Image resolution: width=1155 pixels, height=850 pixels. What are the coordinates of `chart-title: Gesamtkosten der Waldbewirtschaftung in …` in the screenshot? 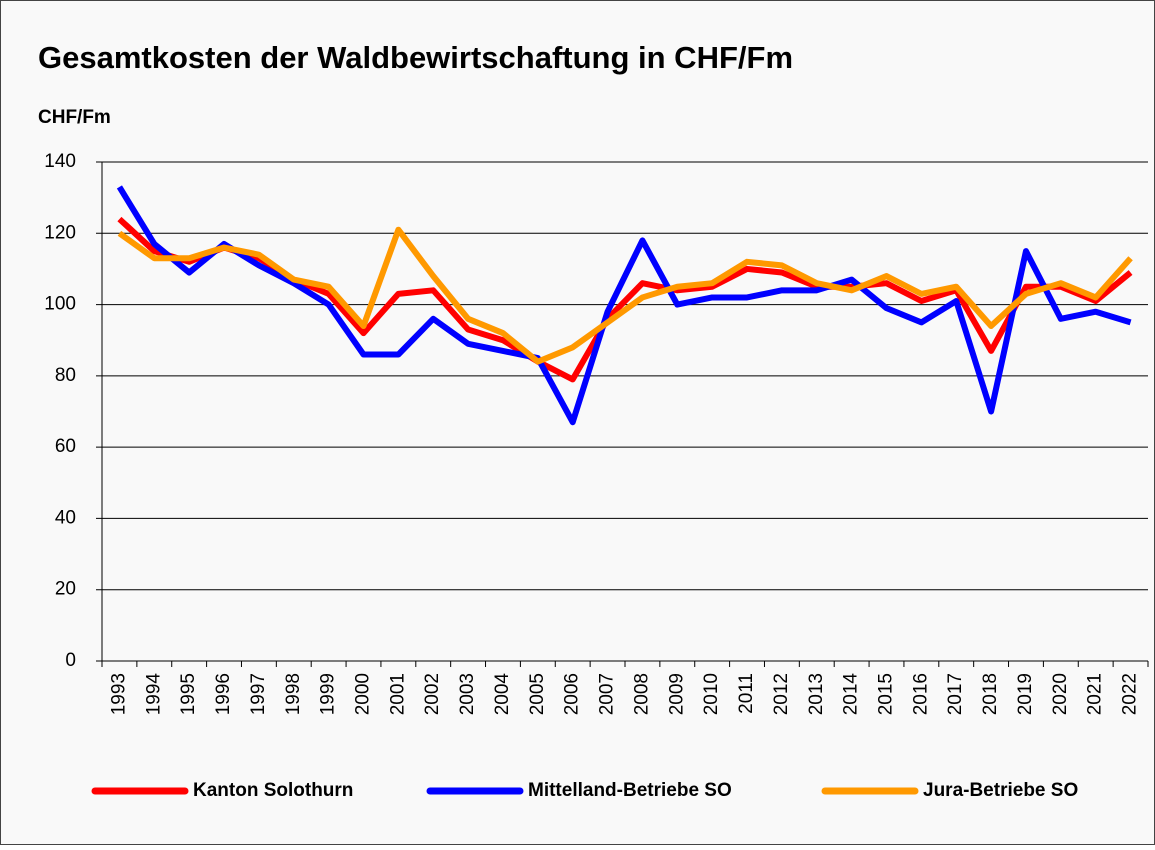 It's located at (415, 57).